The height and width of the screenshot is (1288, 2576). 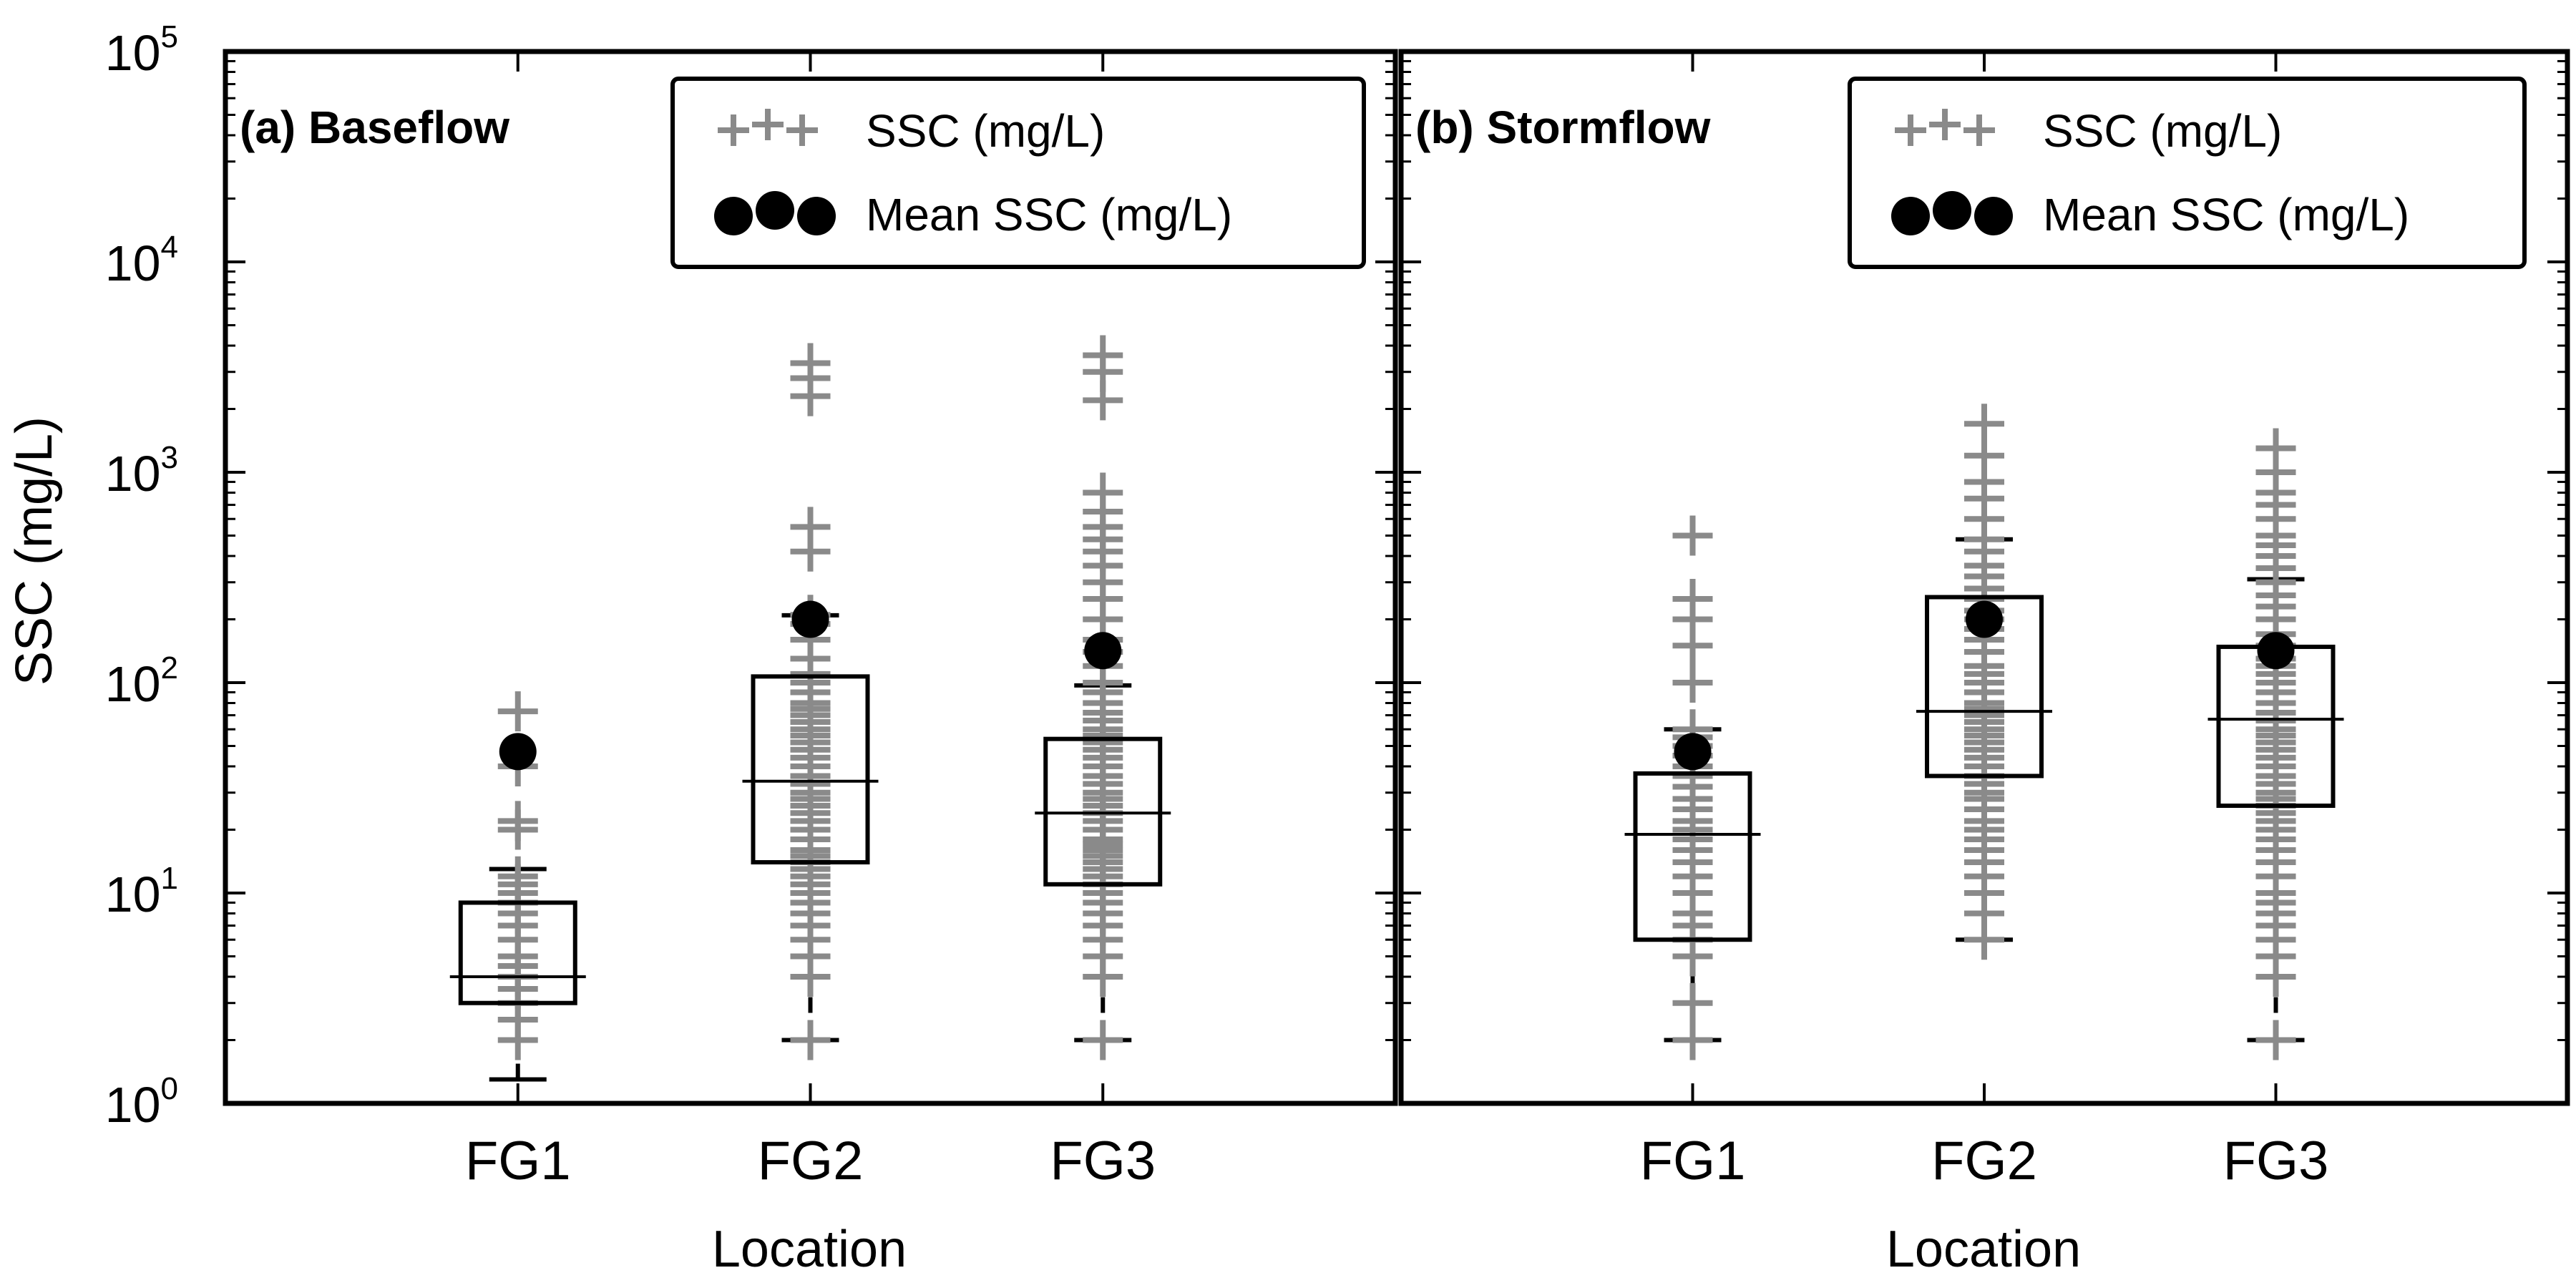 I want to click on y-tick-label: 10⁵, so click(x=141, y=50).